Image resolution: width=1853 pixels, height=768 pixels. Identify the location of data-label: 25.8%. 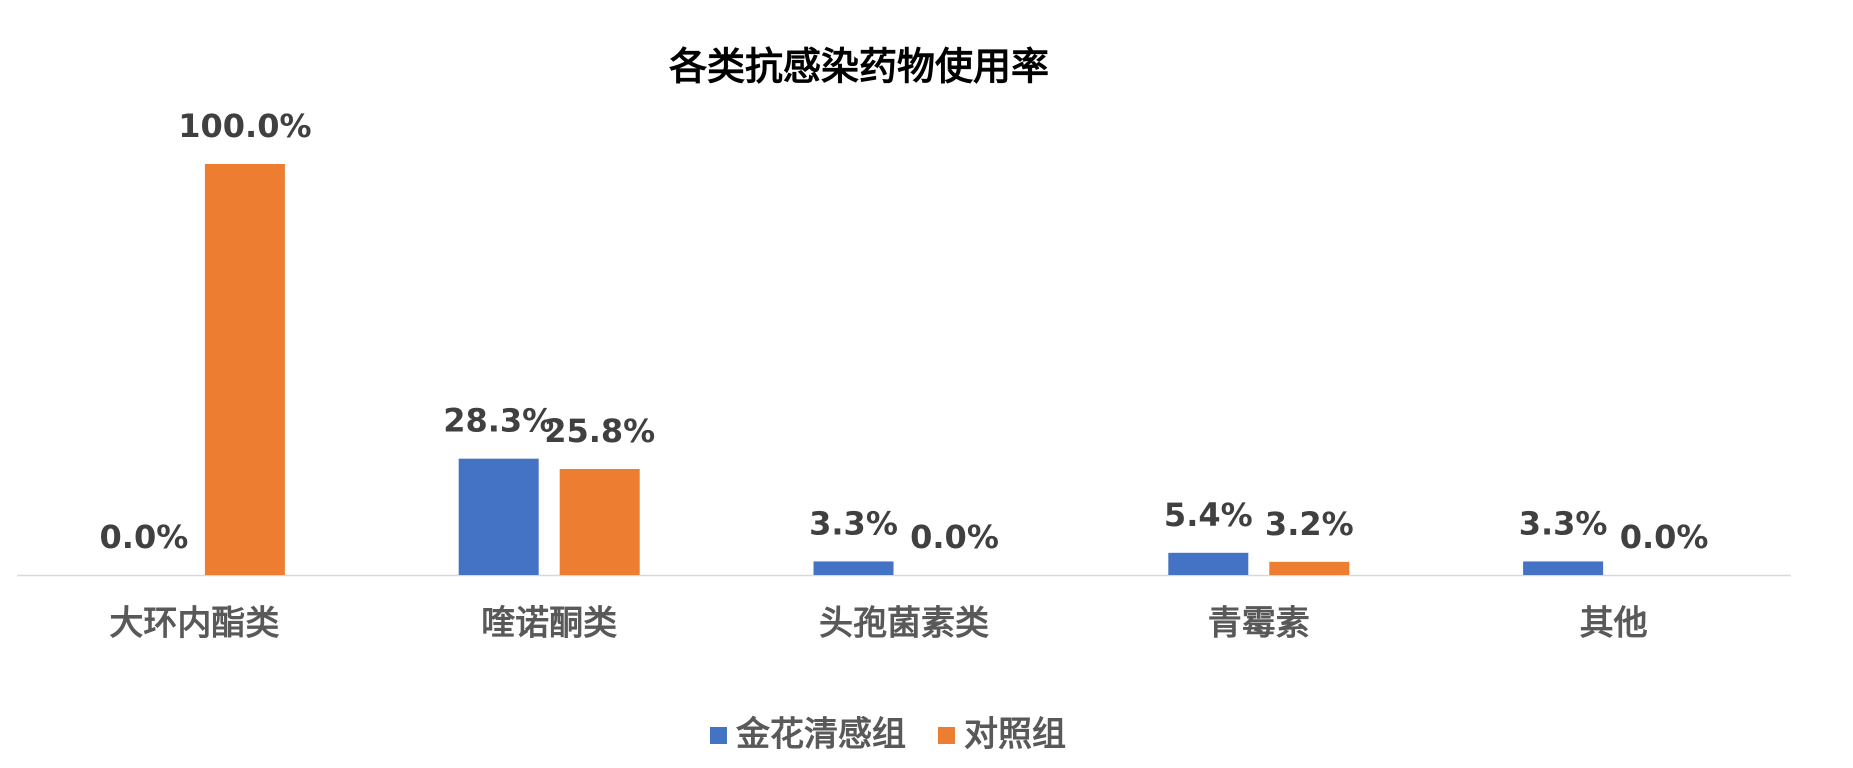
(599, 431).